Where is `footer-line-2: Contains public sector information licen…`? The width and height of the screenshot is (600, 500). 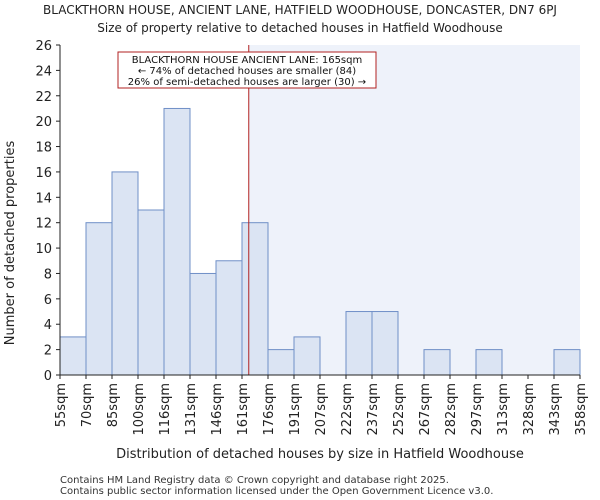
footer-line-2: Contains public sector information licen… is located at coordinates (276, 491).